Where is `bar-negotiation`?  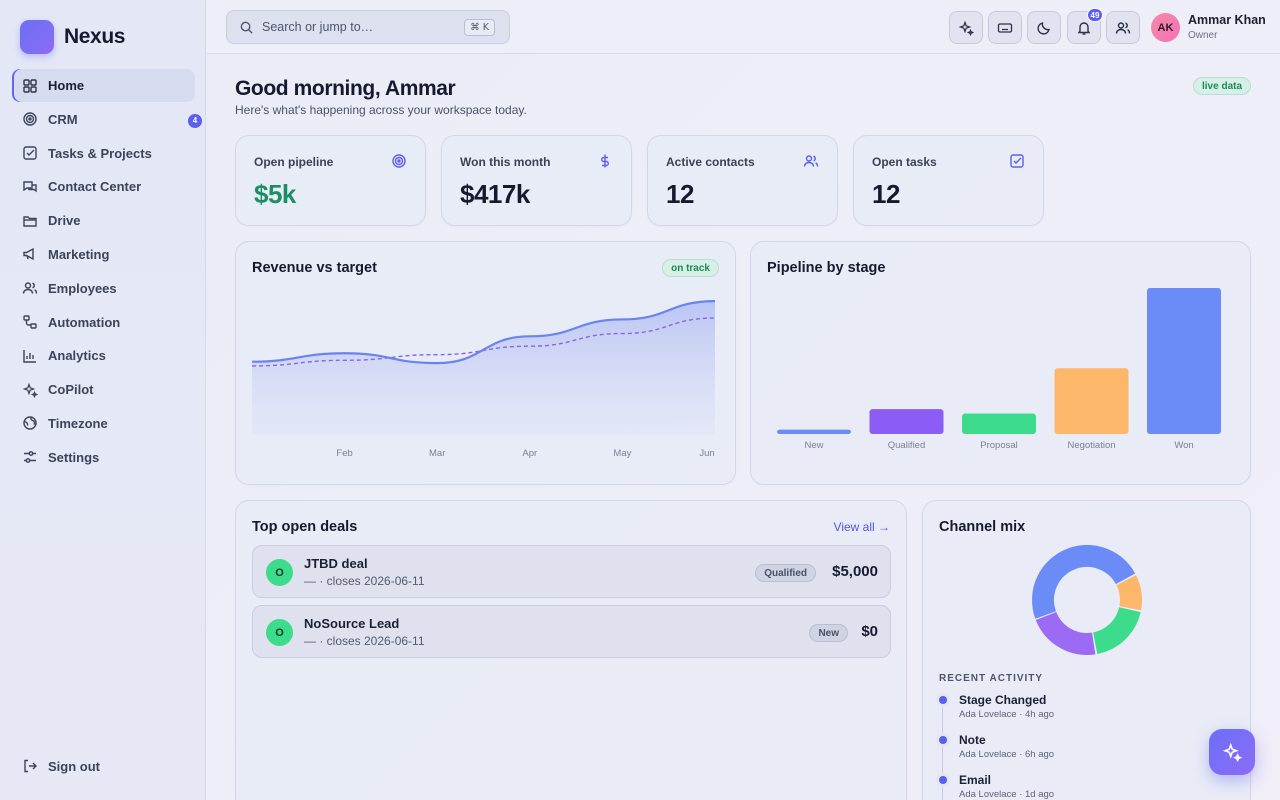
bar-negotiation is located at coordinates (1091, 401).